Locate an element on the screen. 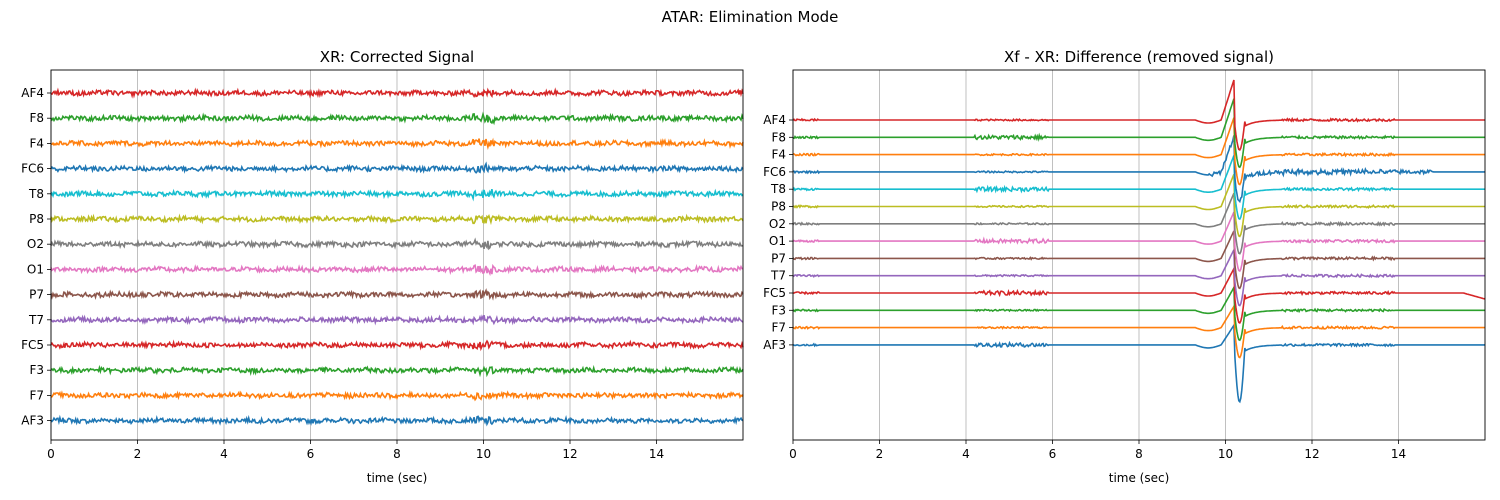 Image resolution: width=1500 pixels, height=500 pixels. figure-title: ATAR: Elimination Mode is located at coordinates (750, 17).